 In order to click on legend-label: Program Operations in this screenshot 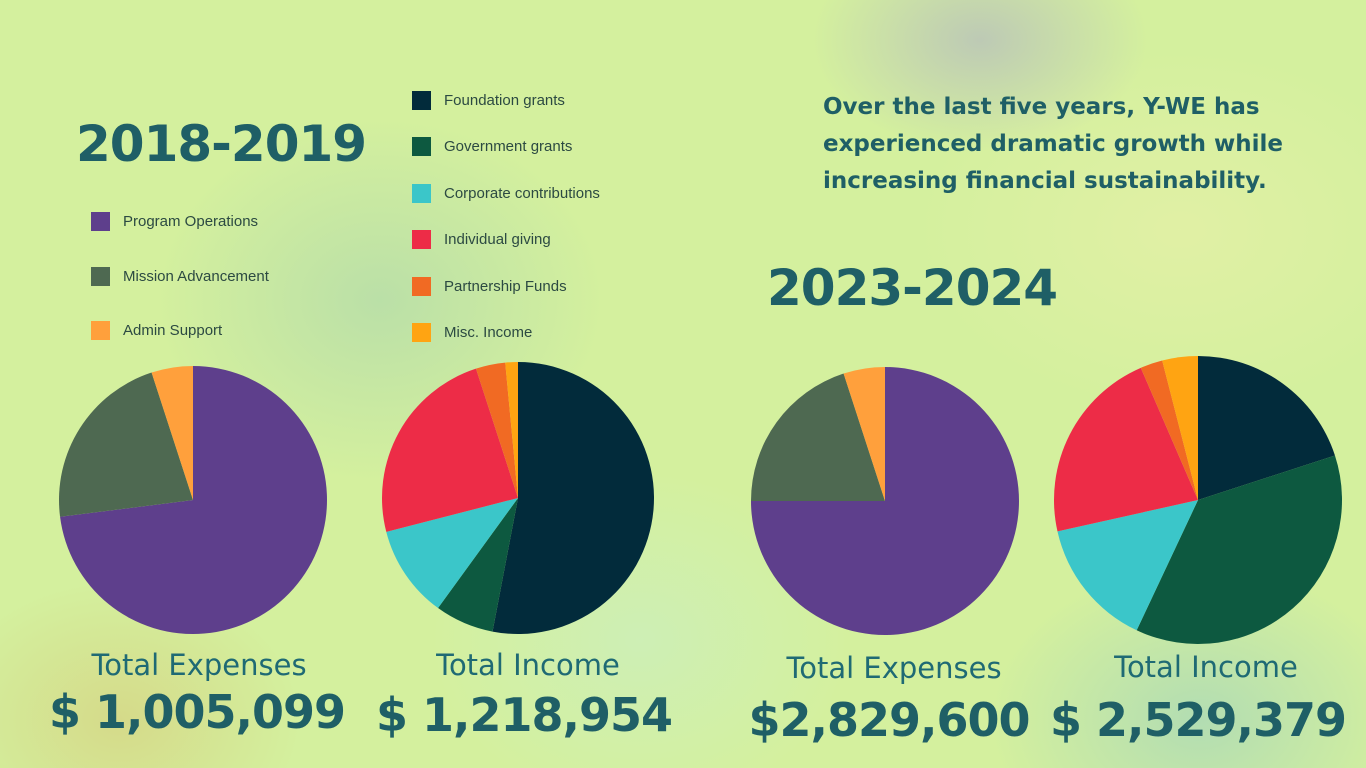, I will do `click(191, 221)`.